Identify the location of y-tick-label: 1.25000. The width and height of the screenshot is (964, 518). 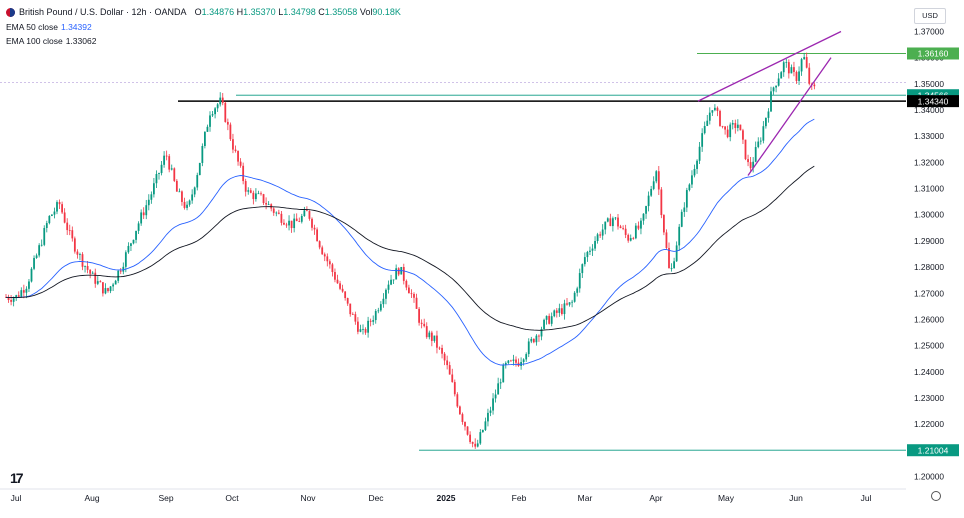
(929, 346).